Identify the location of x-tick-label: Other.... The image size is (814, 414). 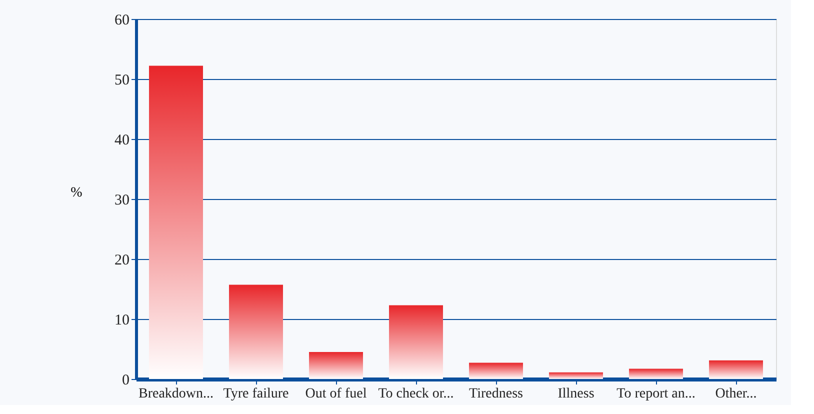
(736, 394).